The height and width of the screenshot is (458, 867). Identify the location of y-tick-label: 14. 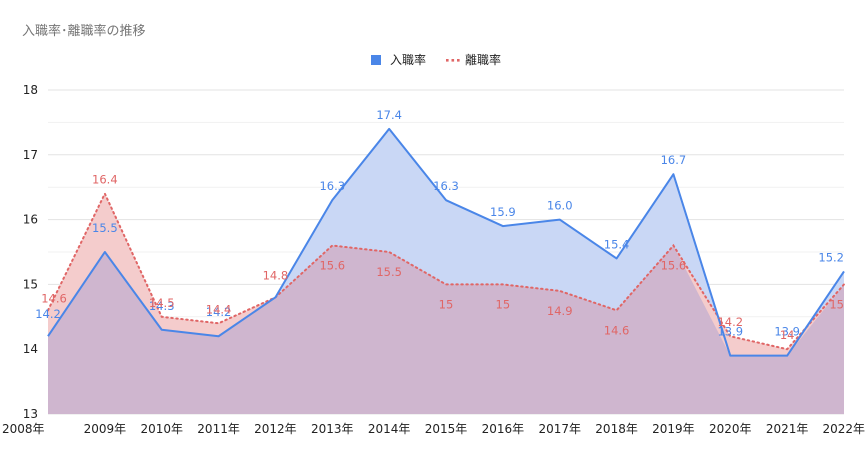
(30, 349).